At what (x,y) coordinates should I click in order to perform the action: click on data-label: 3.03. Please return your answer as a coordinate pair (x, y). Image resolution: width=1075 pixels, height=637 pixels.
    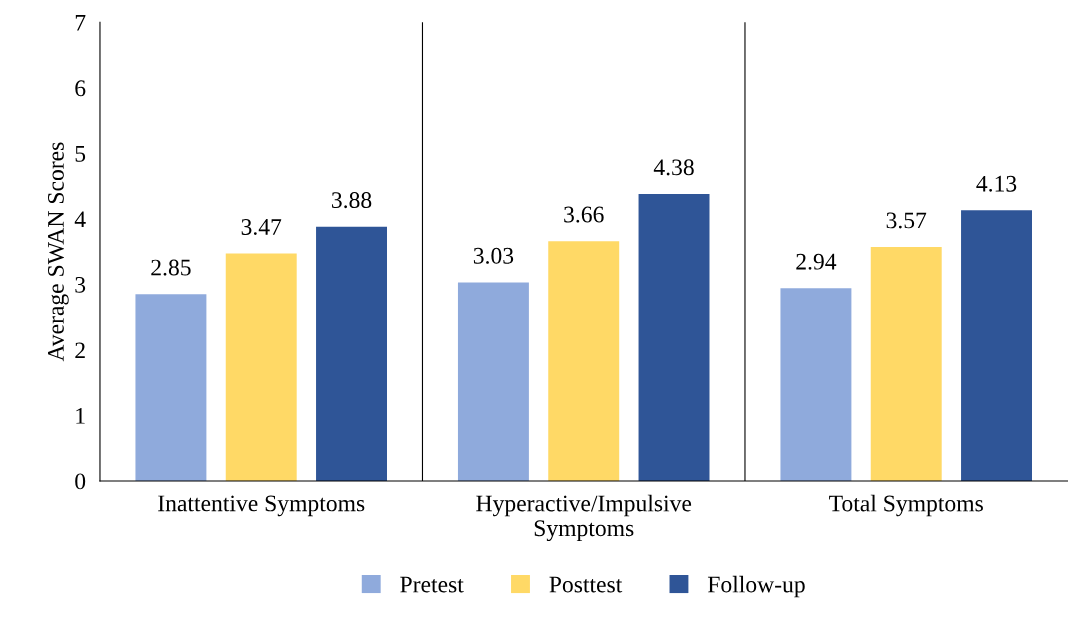
    Looking at the image, I should click on (493, 255).